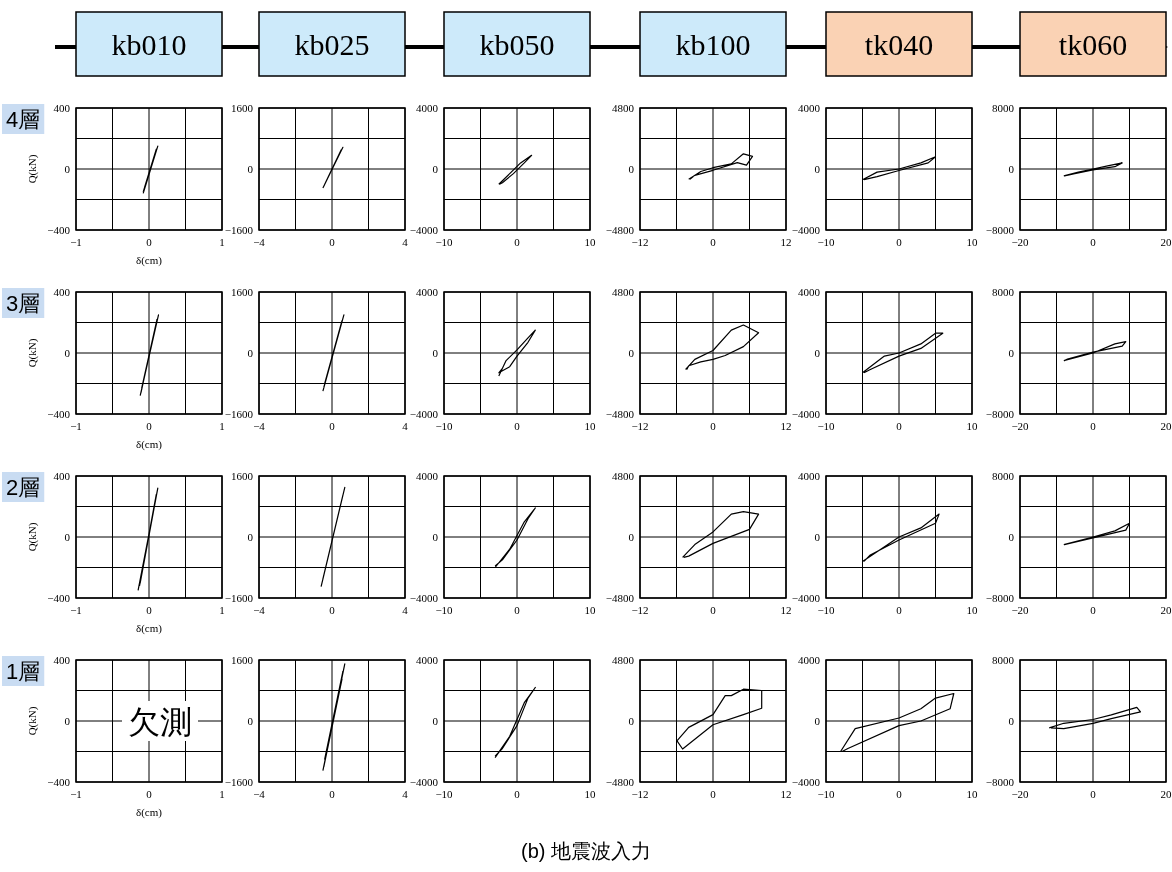 The image size is (1172, 872). What do you see at coordinates (149, 44) in the screenshot?
I see `chart-title: kb010` at bounding box center [149, 44].